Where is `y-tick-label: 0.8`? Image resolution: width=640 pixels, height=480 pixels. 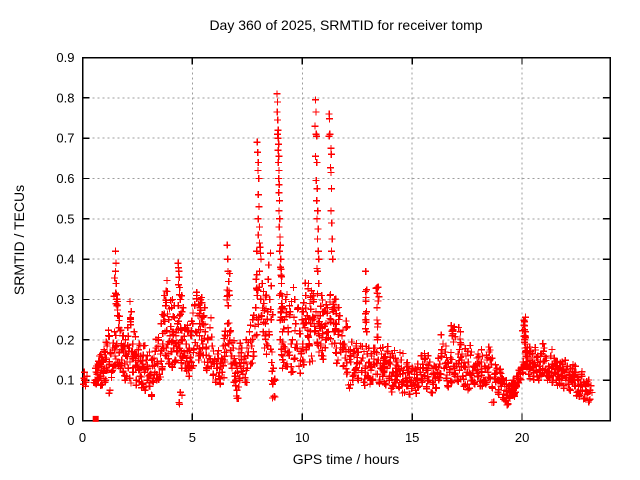 y-tick-label: 0.8 is located at coordinates (65, 97).